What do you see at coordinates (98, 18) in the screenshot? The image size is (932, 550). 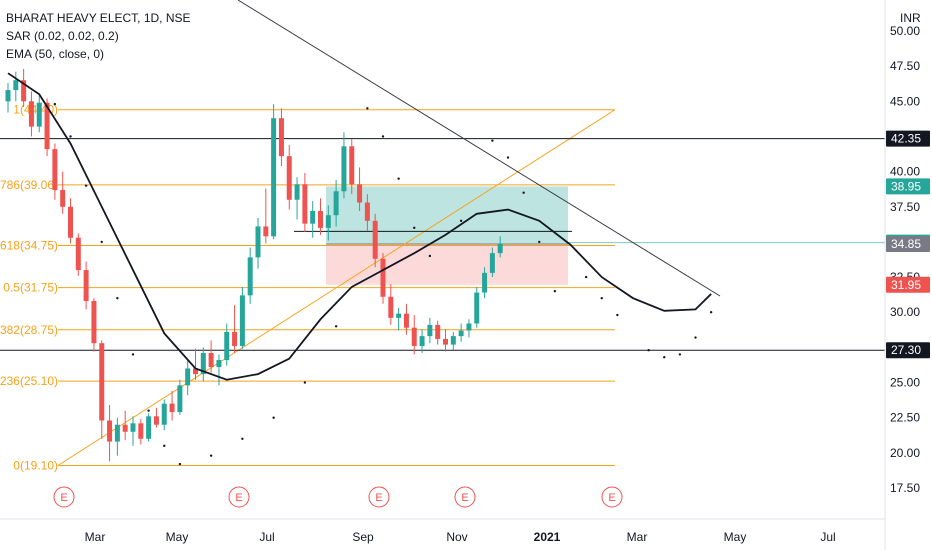 I see `symbol-title: BHARAT HEAVY ELECT, 1D, NSE` at bounding box center [98, 18].